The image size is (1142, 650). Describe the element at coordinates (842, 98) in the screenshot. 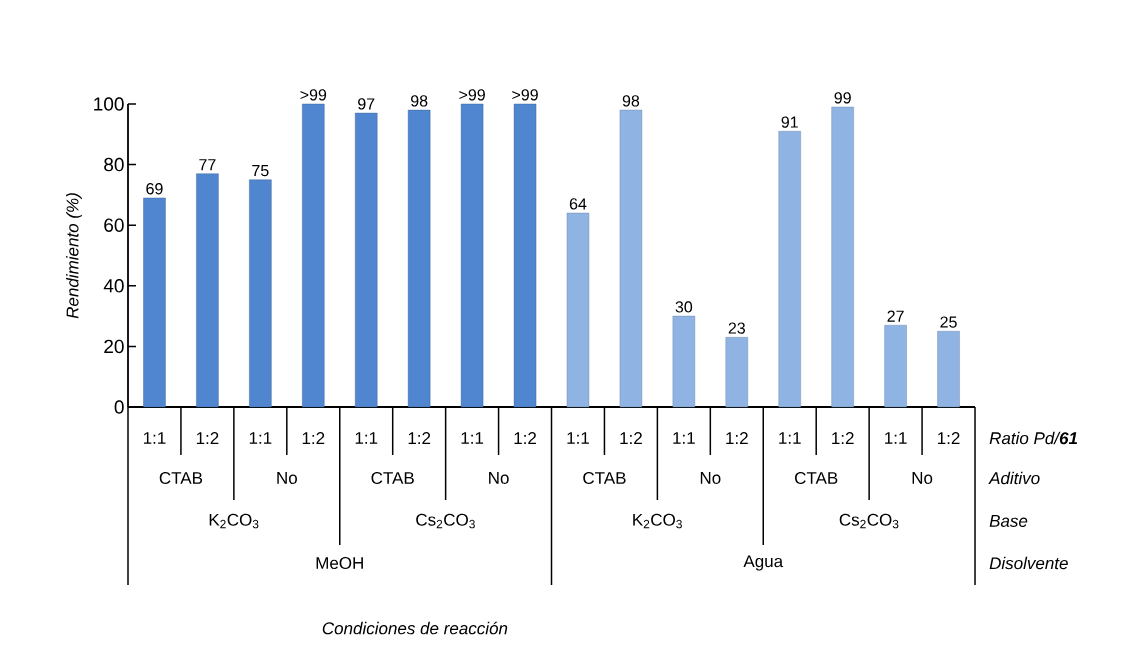

I see `data-label: 99` at that location.